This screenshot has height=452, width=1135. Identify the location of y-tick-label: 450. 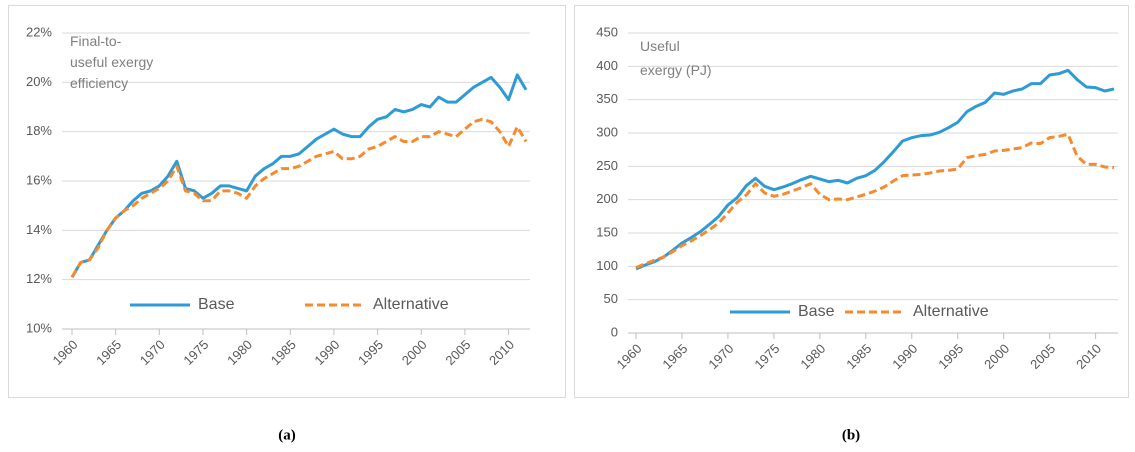
(607, 31).